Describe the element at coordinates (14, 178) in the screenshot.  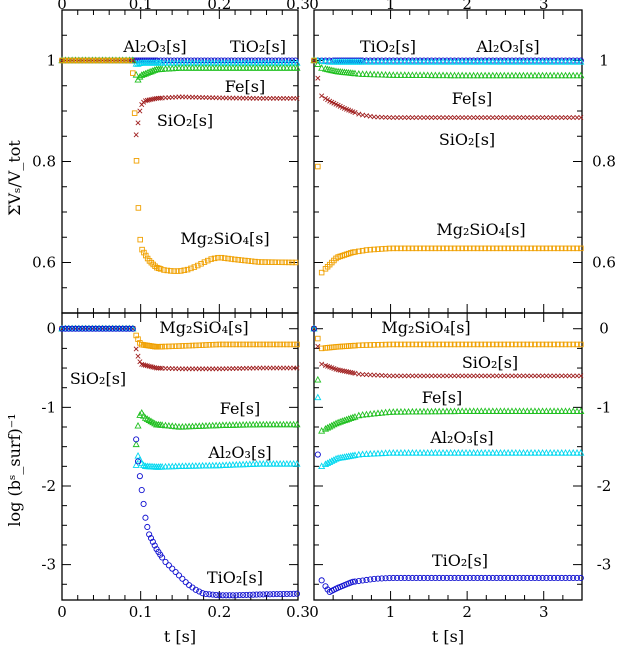
I see `y-axis-label-top: ΣVₛ/V_tot` at that location.